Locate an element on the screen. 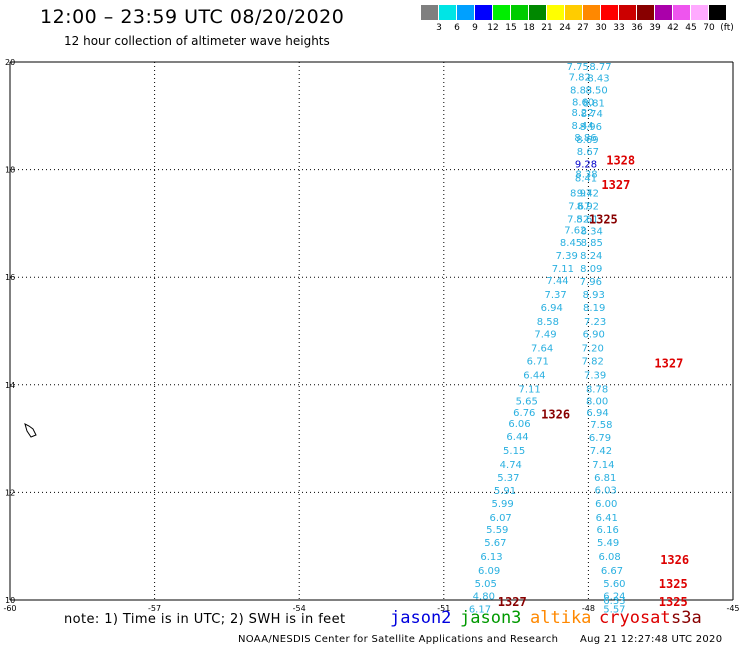 The height and width of the screenshot is (650, 740). wave-height-value: 6.79 is located at coordinates (600, 438).